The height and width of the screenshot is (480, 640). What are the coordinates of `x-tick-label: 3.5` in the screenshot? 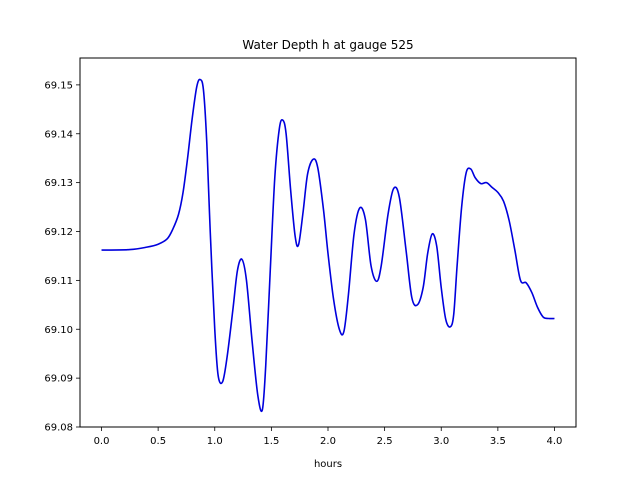 It's located at (498, 441).